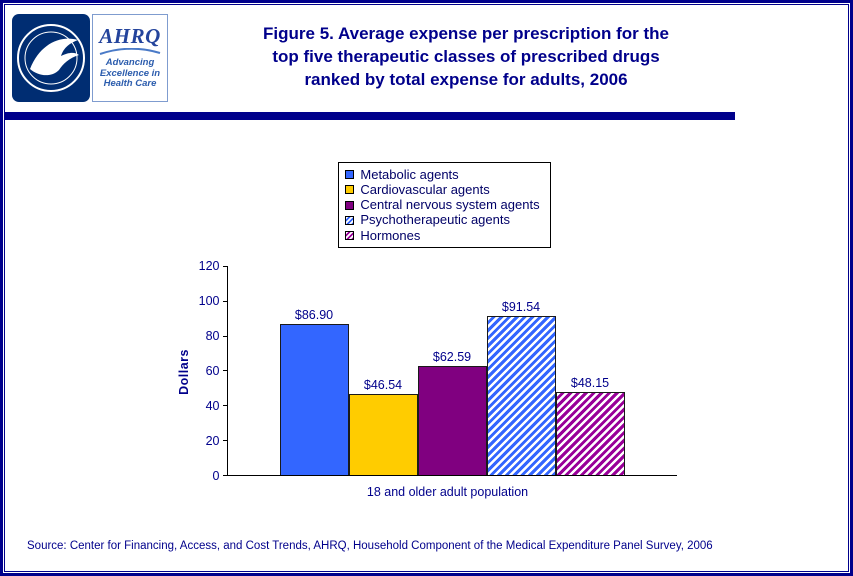 This screenshot has width=853, height=576. What do you see at coordinates (209, 300) in the screenshot?
I see `y-tick-label: 100` at bounding box center [209, 300].